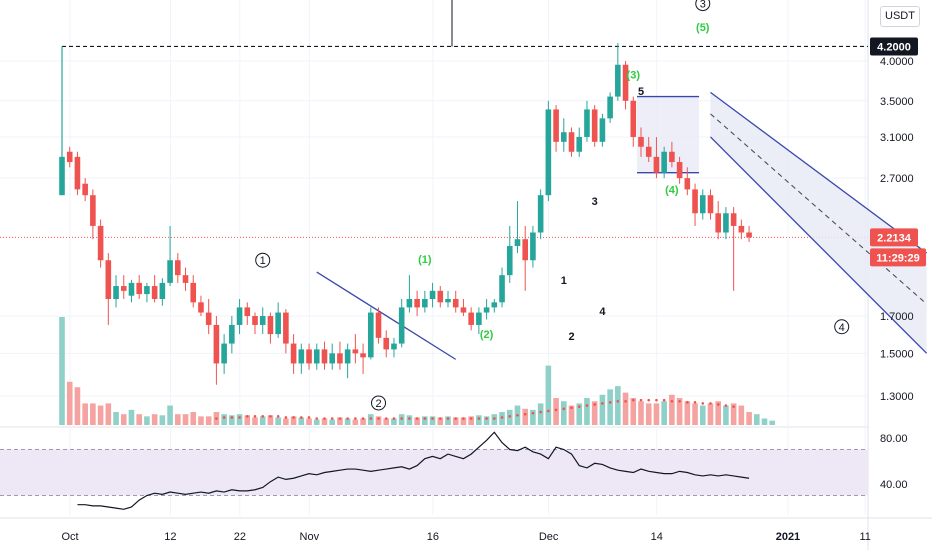 The image size is (932, 550). Describe the element at coordinates (595, 202) in the screenshot. I see `wave-label-minor: 3` at that location.